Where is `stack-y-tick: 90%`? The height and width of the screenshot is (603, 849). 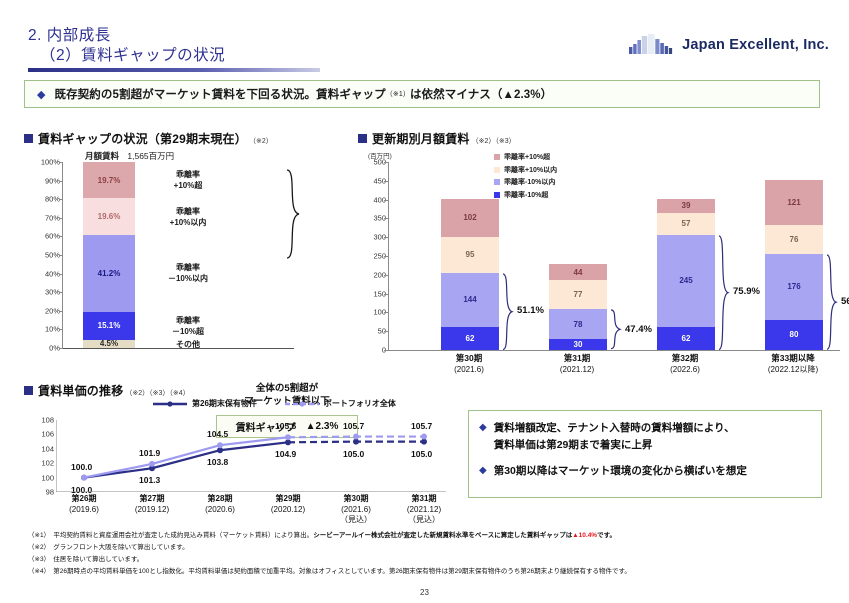
stack-y-tick: 90% is located at coordinates (52, 181).